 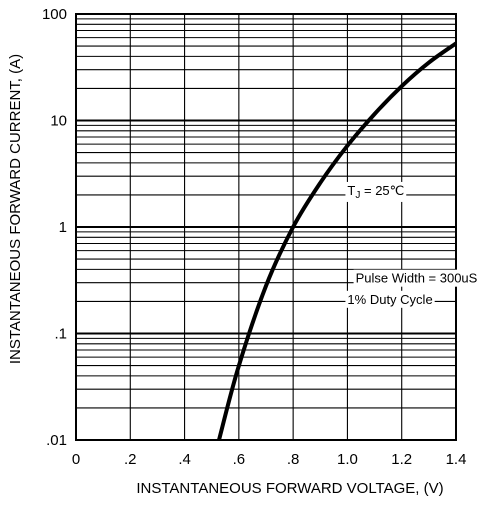 What do you see at coordinates (54, 14) in the screenshot?
I see `y-tick-label: 100` at bounding box center [54, 14].